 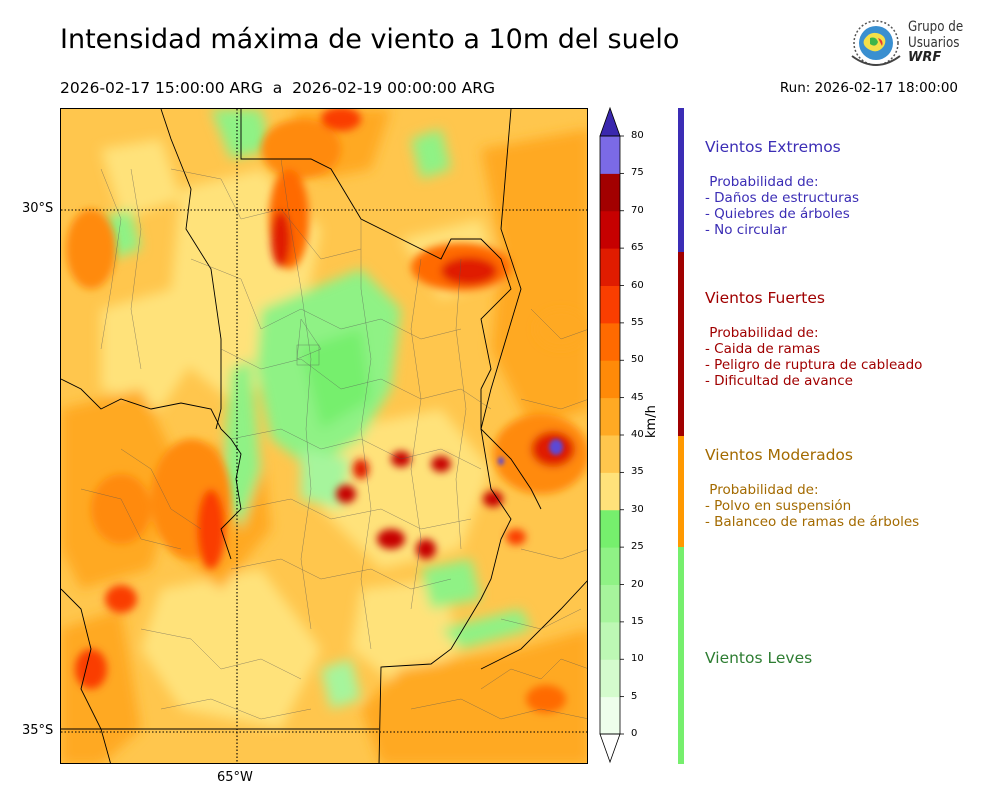 I want to click on category-moderados-title: Vientos Moderados, so click(x=779, y=455).